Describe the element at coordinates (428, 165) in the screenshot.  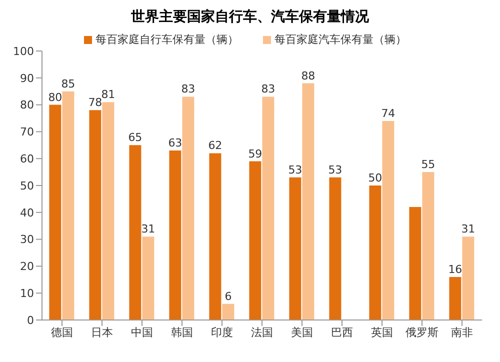
I see `data-label: 55` at that location.